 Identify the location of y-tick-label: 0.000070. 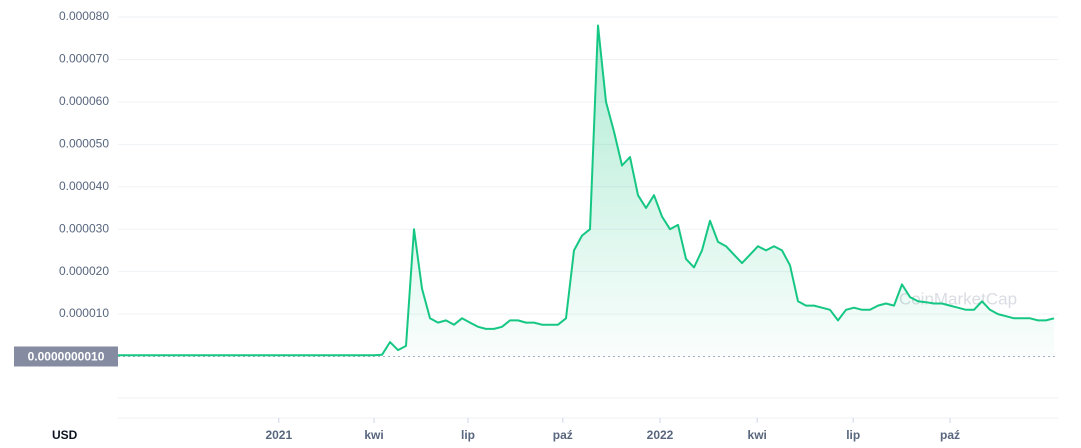
(84, 59).